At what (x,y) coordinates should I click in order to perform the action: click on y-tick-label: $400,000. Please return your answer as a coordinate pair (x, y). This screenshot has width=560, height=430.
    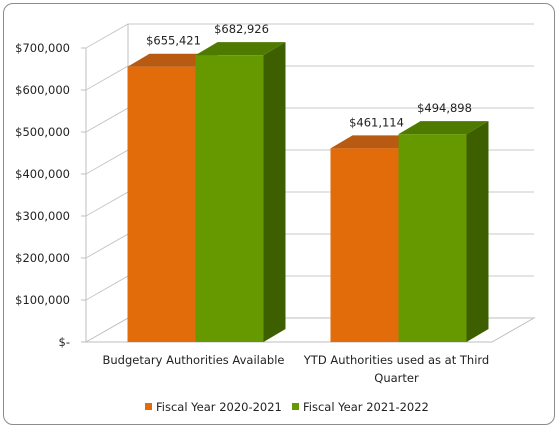
    Looking at the image, I should click on (42, 174).